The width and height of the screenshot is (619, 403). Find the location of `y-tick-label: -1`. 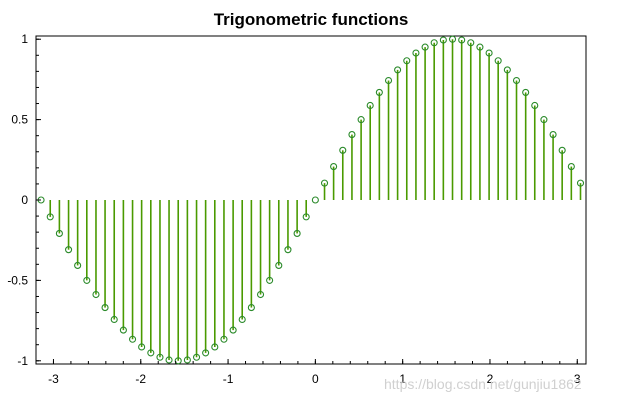

y-tick-label: -1 is located at coordinates (22, 361).